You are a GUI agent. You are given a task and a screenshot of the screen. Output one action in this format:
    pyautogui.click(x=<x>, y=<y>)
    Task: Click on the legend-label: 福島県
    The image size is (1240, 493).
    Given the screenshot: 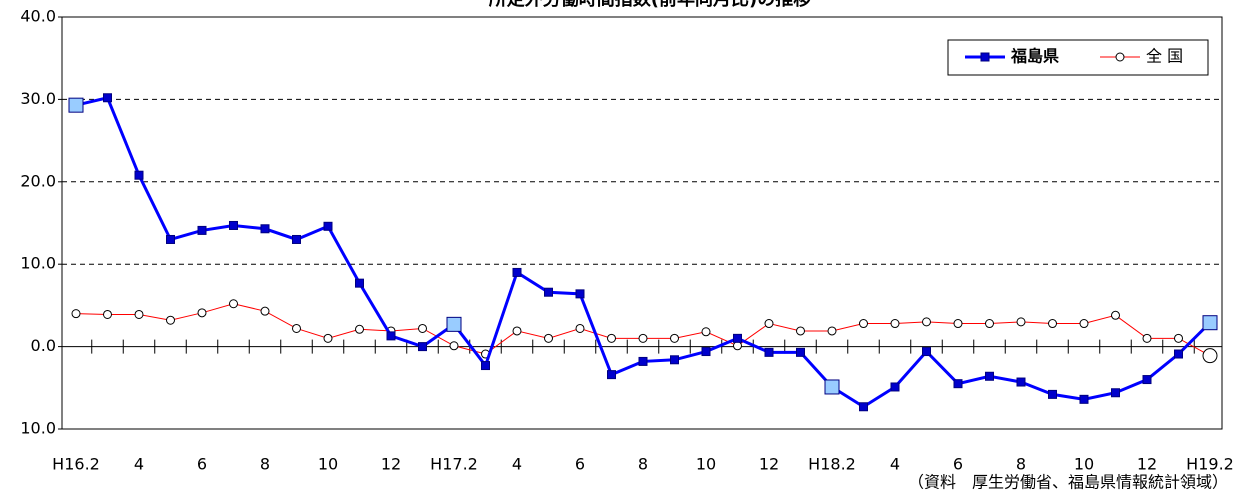 What is the action you would take?
    pyautogui.click(x=1034, y=56)
    